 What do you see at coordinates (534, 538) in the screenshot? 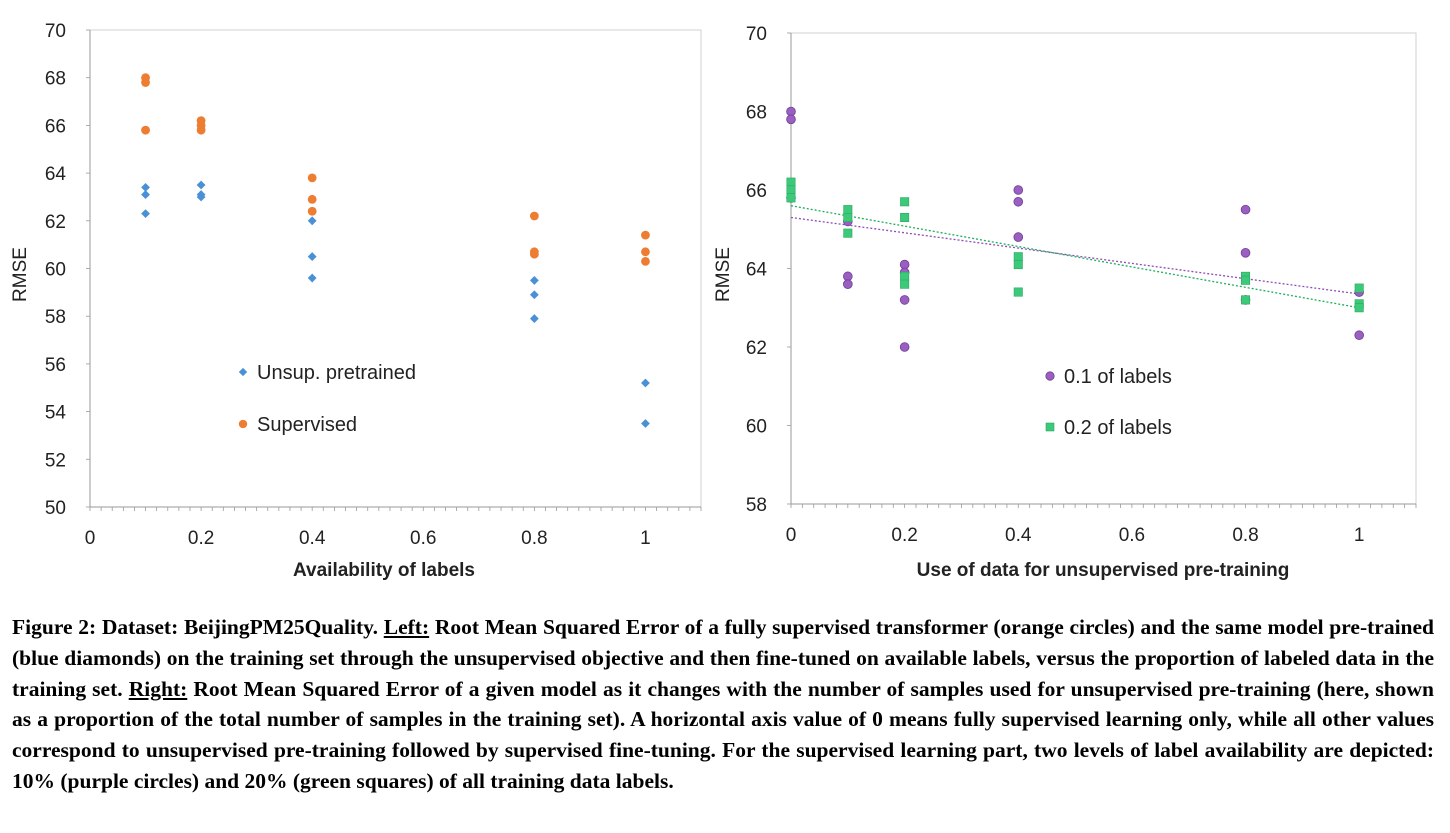
I see `left-chart-x-tick-label: 0.8` at bounding box center [534, 538].